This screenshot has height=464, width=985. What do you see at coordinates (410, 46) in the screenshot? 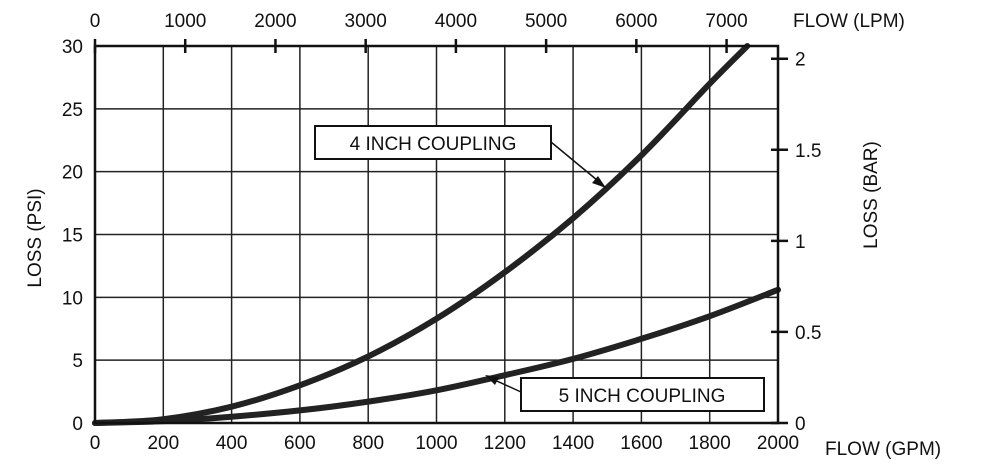
I see `top-axis-ticks` at bounding box center [410, 46].